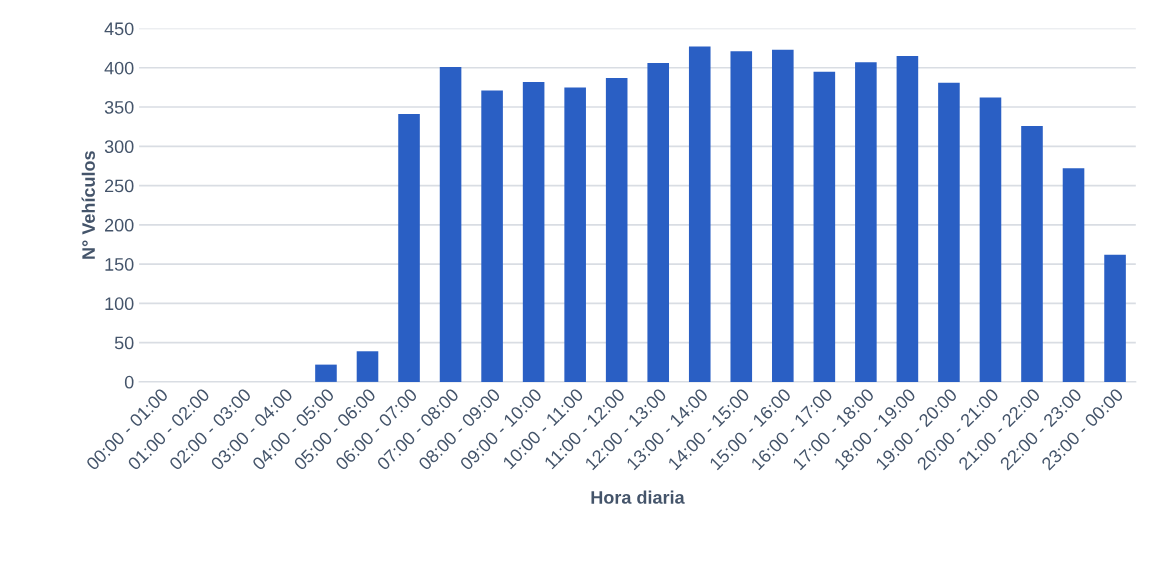 This screenshot has width=1159, height=570. What do you see at coordinates (119, 107) in the screenshot?
I see `y-tick-label: 350` at bounding box center [119, 107].